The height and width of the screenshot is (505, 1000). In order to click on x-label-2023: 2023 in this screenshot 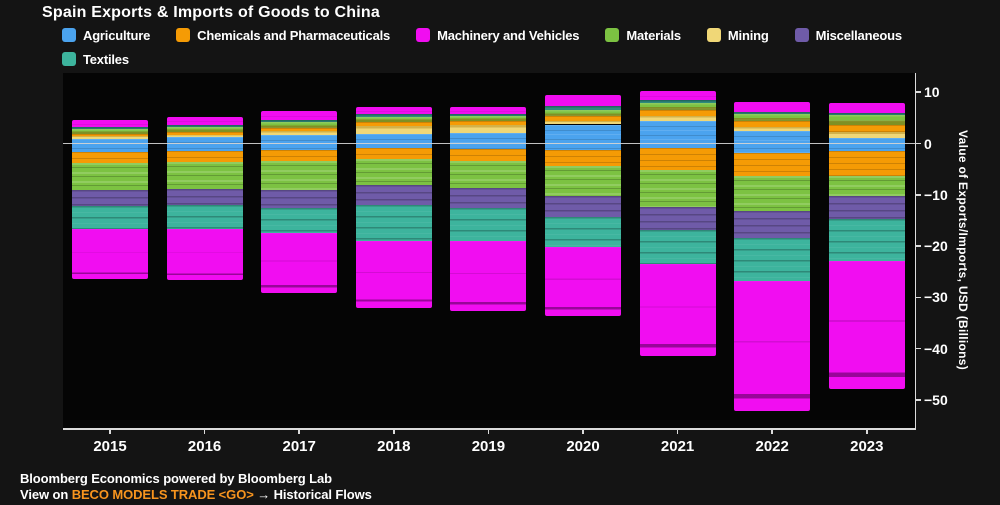, I will do `click(867, 446)`.